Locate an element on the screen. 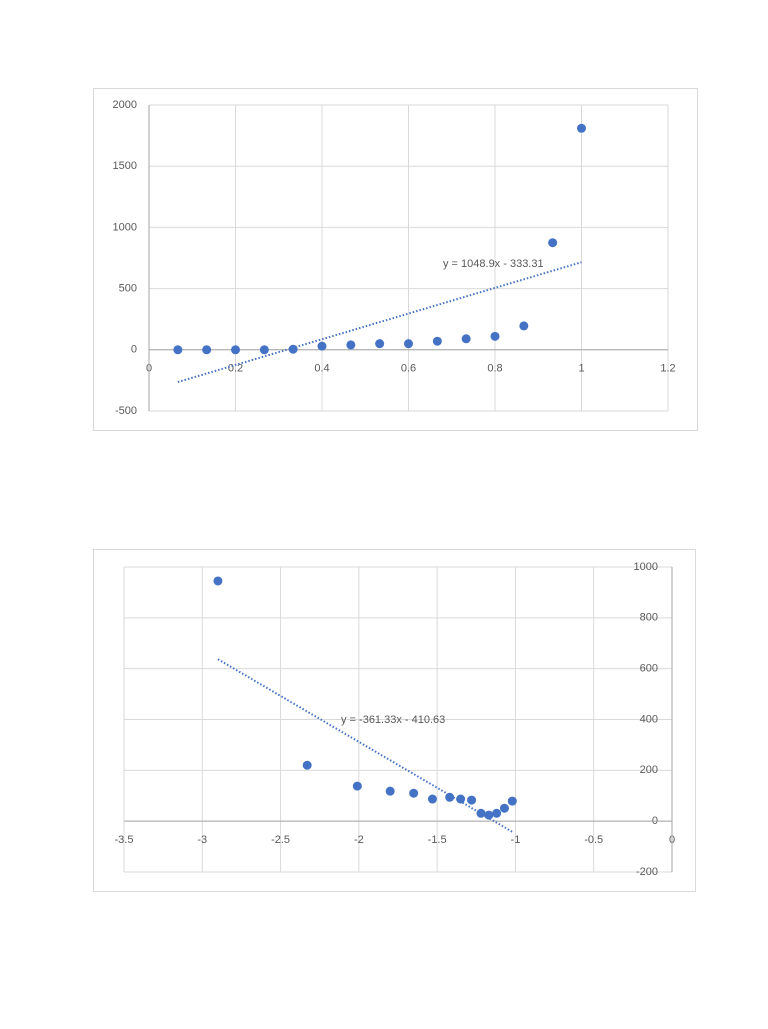  x-tick-label: 0.8 is located at coordinates (494, 369).